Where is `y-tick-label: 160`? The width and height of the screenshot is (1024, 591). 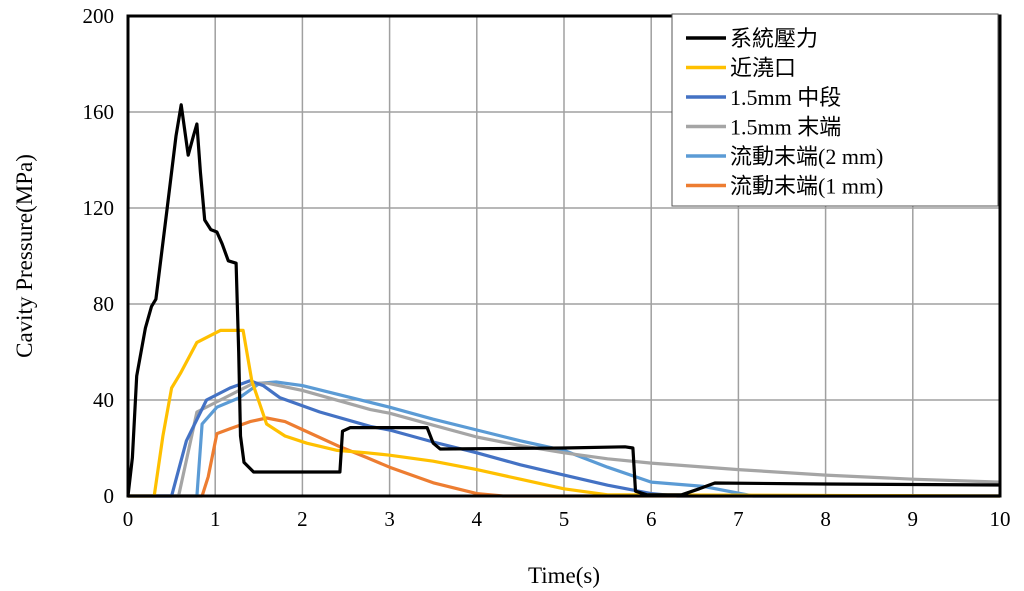 y-tick-label: 160 is located at coordinates (99, 112).